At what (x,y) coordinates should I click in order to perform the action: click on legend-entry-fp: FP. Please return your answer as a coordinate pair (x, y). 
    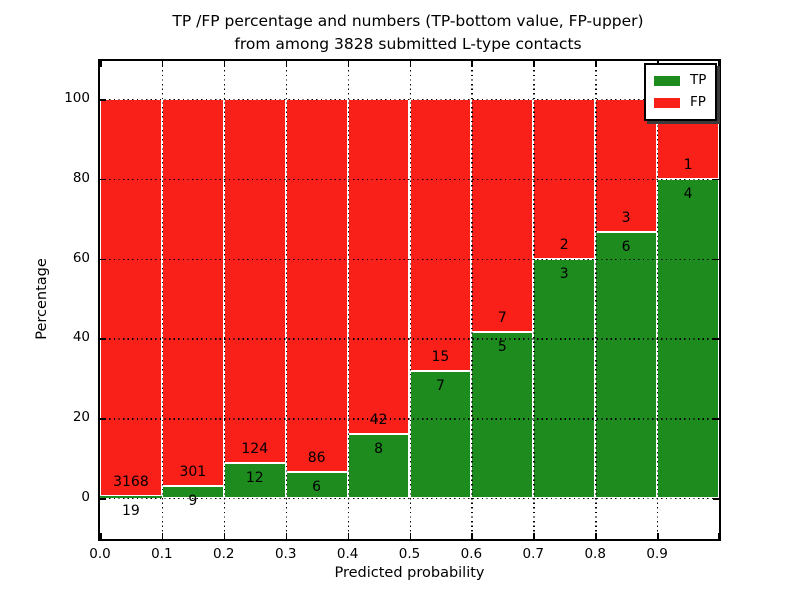
    Looking at the image, I should click on (680, 103).